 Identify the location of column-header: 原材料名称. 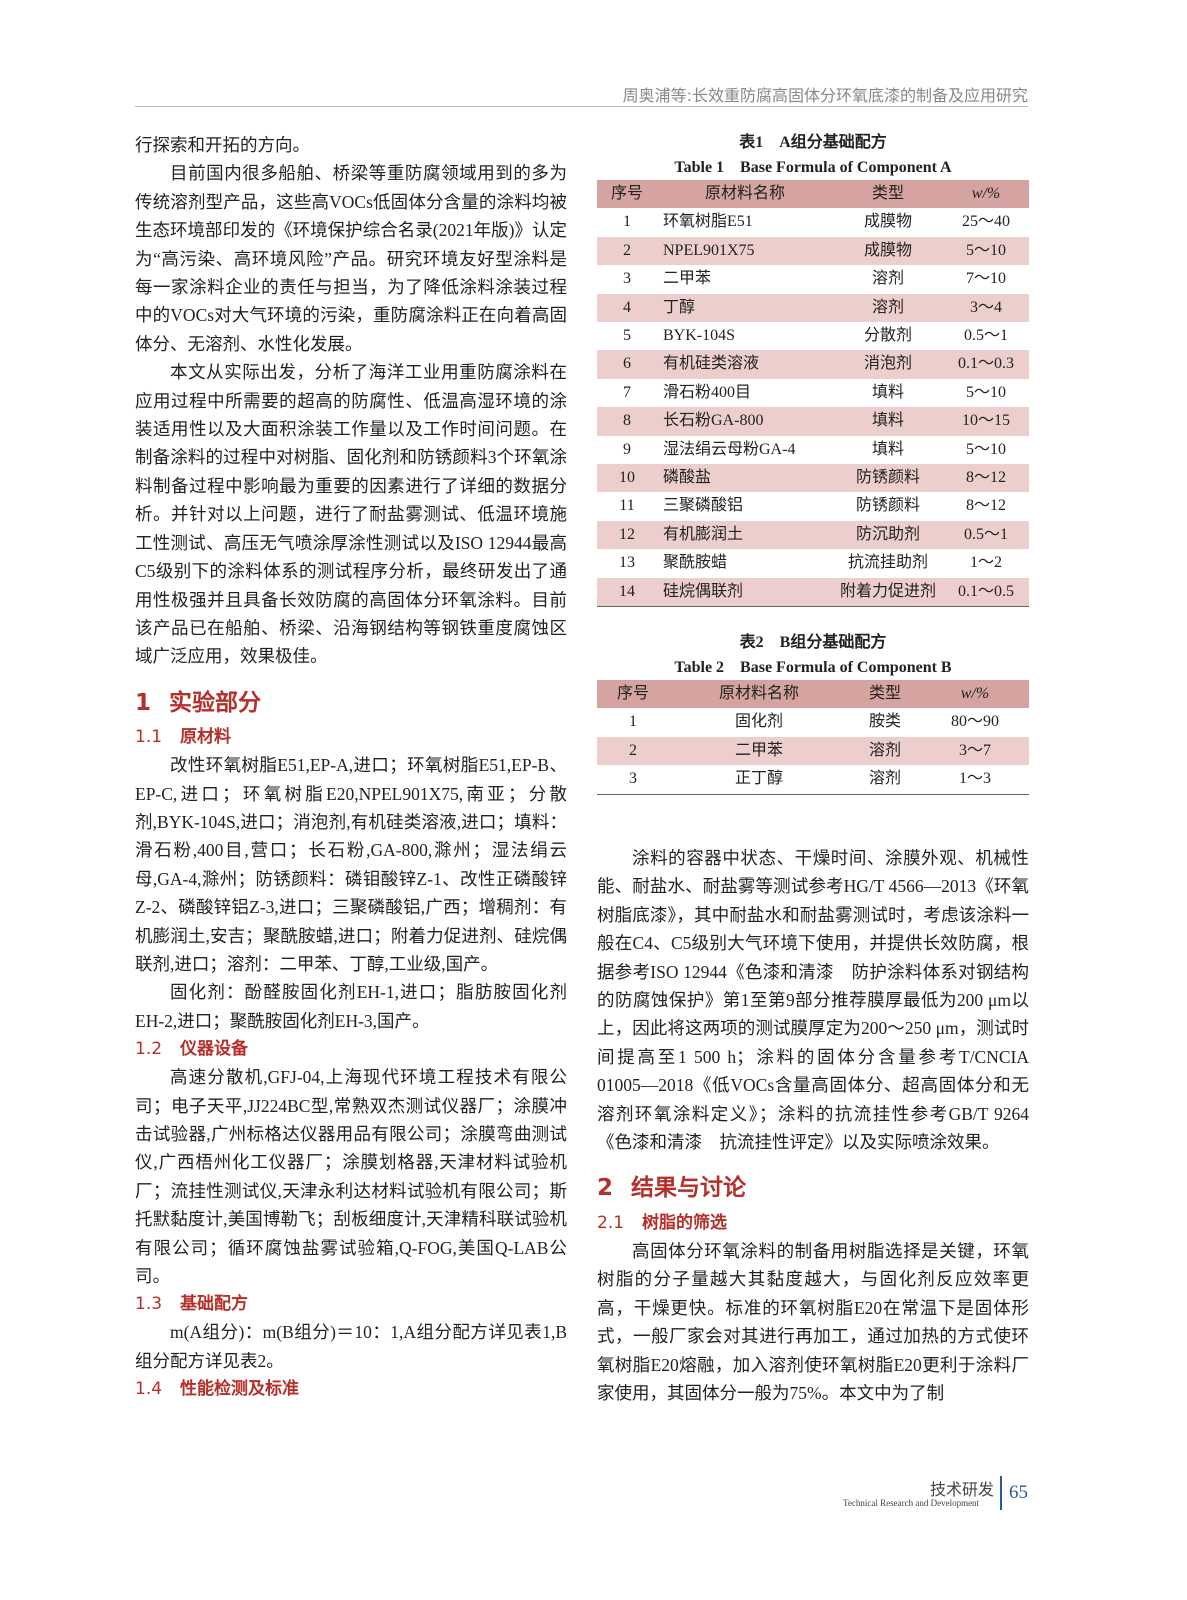
(745, 194).